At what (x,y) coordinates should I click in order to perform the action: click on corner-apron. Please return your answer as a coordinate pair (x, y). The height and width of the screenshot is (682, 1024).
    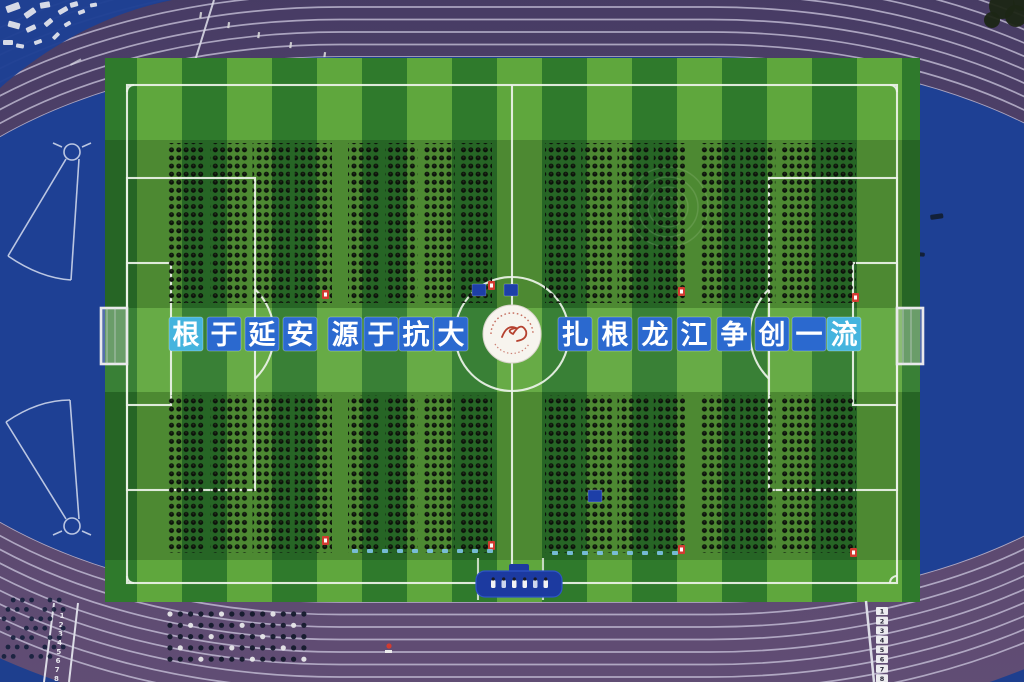
    Looking at the image, I should click on (86, 44).